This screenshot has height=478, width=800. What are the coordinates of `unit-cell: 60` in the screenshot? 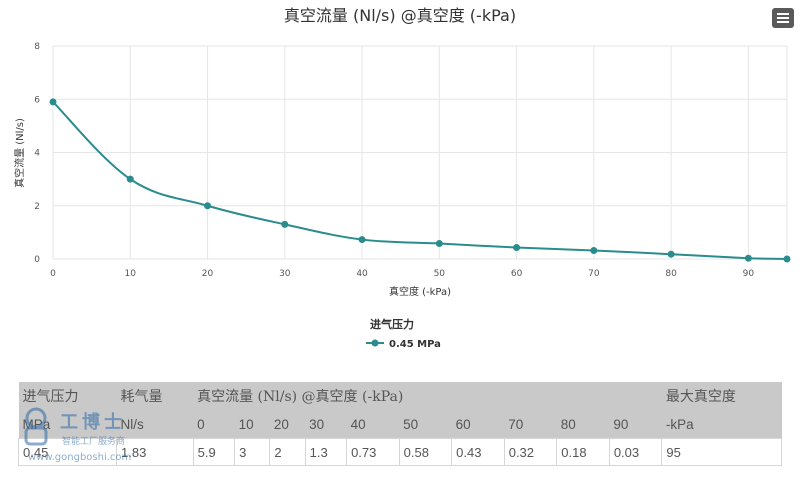 It's located at (478, 424).